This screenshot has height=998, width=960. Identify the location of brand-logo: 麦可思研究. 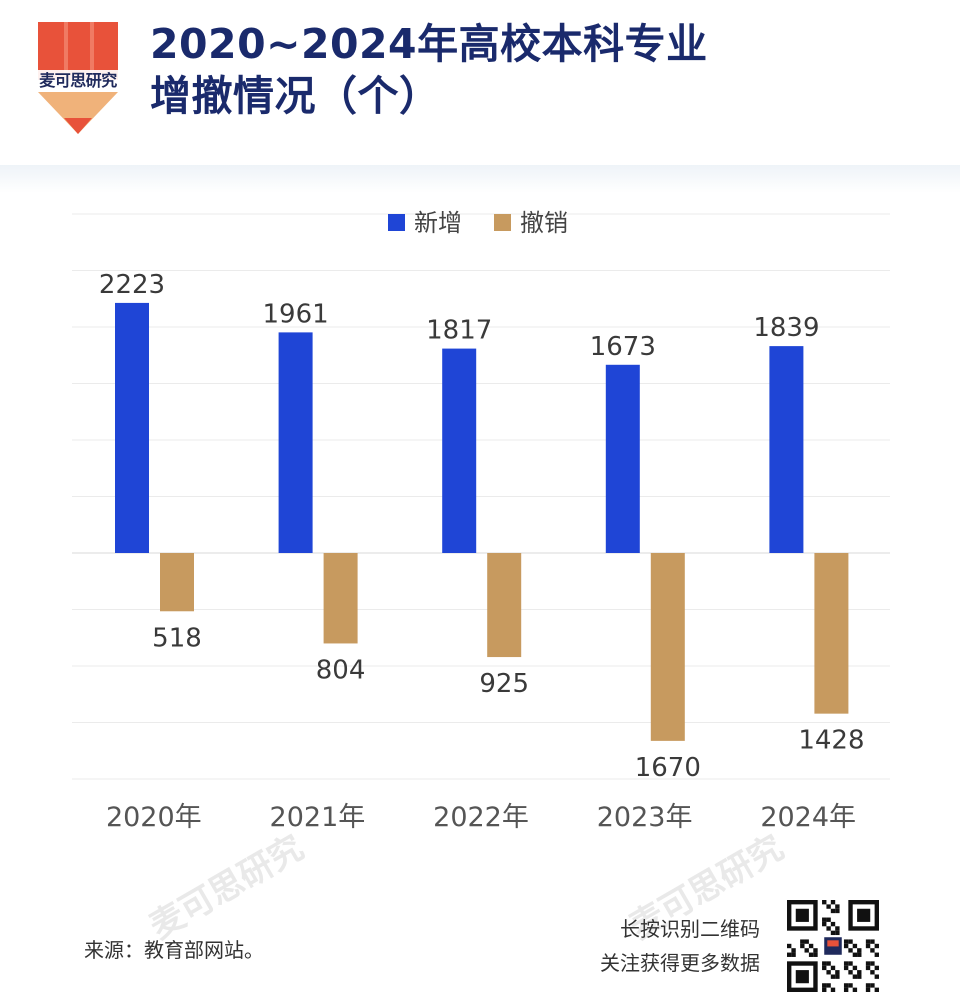
(78, 78).